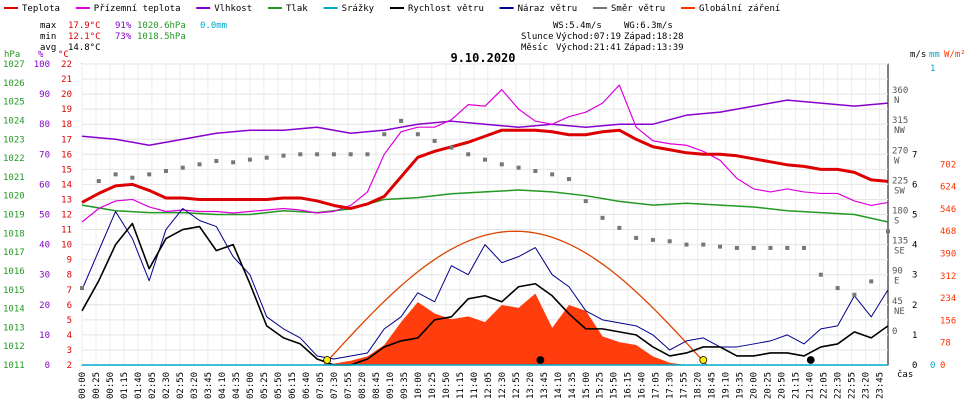 This screenshot has height=400, width=966. I want to click on tick-hpa-9: 1020, so click(14, 197).